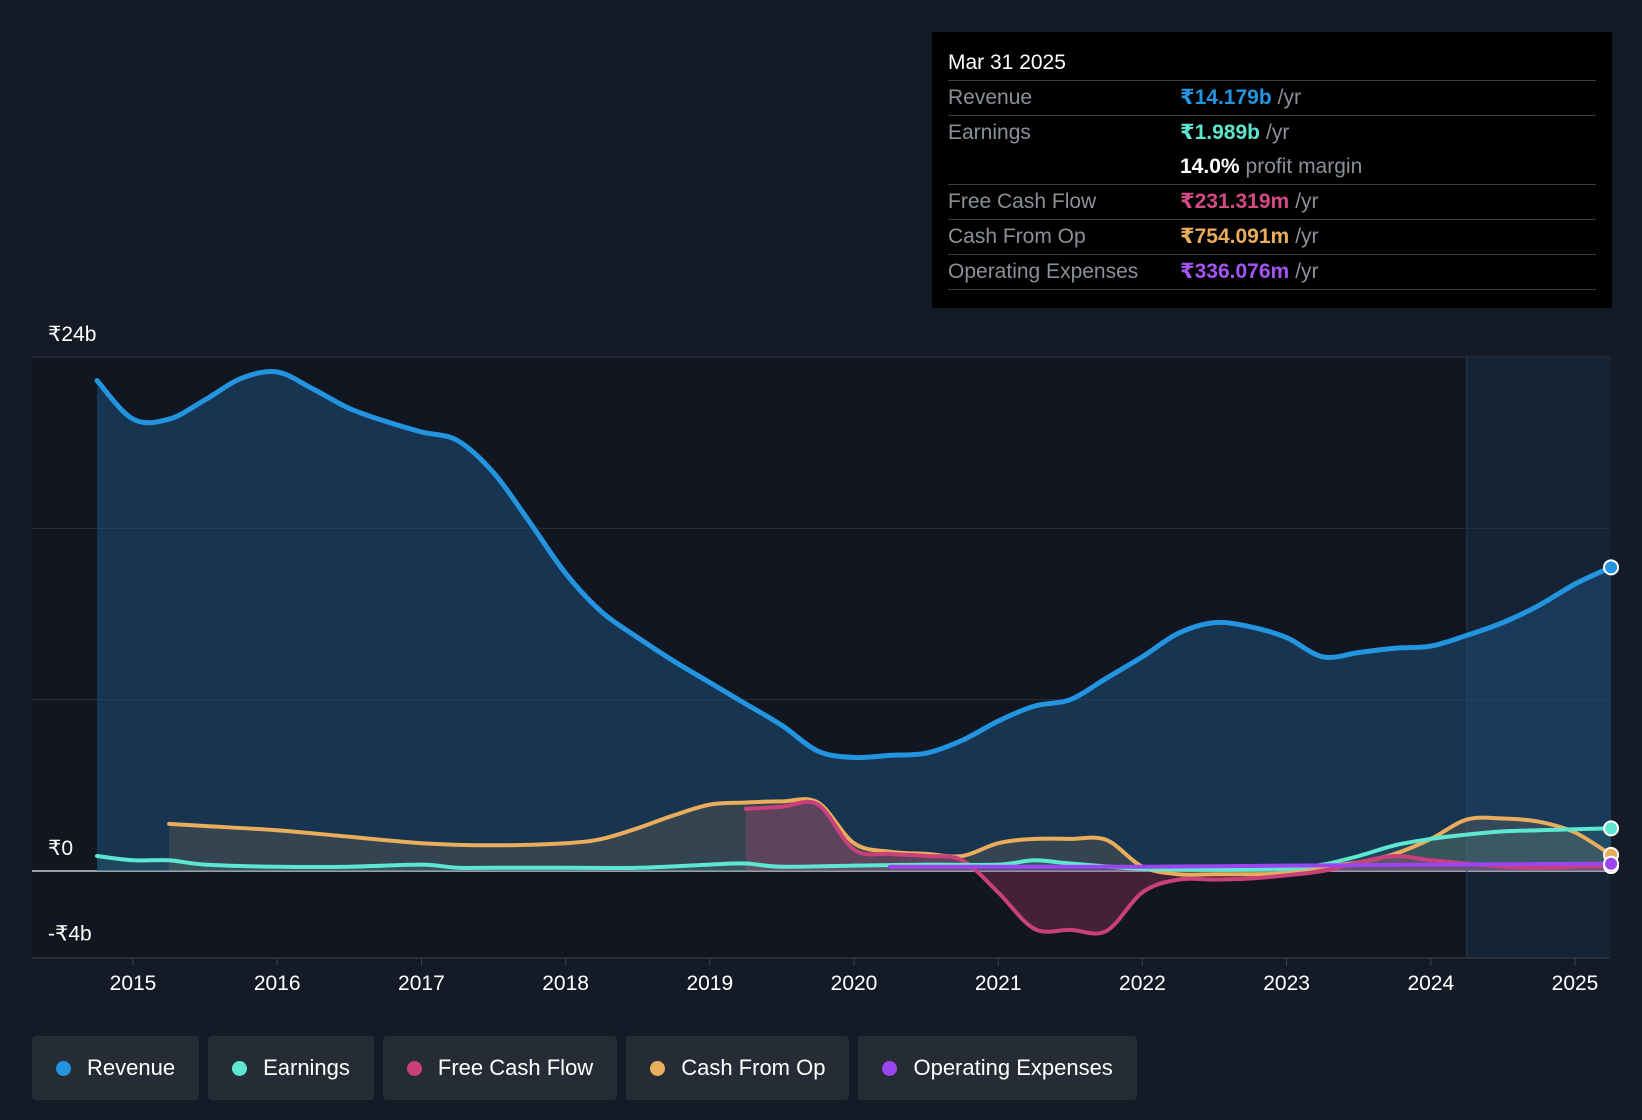 This screenshot has height=1120, width=1642. I want to click on x-tick-label: 2017, so click(421, 983).